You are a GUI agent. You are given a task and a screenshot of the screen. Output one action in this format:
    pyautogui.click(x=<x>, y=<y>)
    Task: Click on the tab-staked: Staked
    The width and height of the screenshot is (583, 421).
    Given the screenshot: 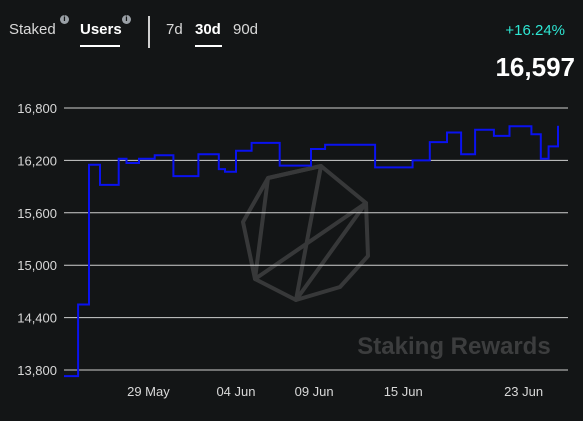 What is the action you would take?
    pyautogui.click(x=32, y=29)
    